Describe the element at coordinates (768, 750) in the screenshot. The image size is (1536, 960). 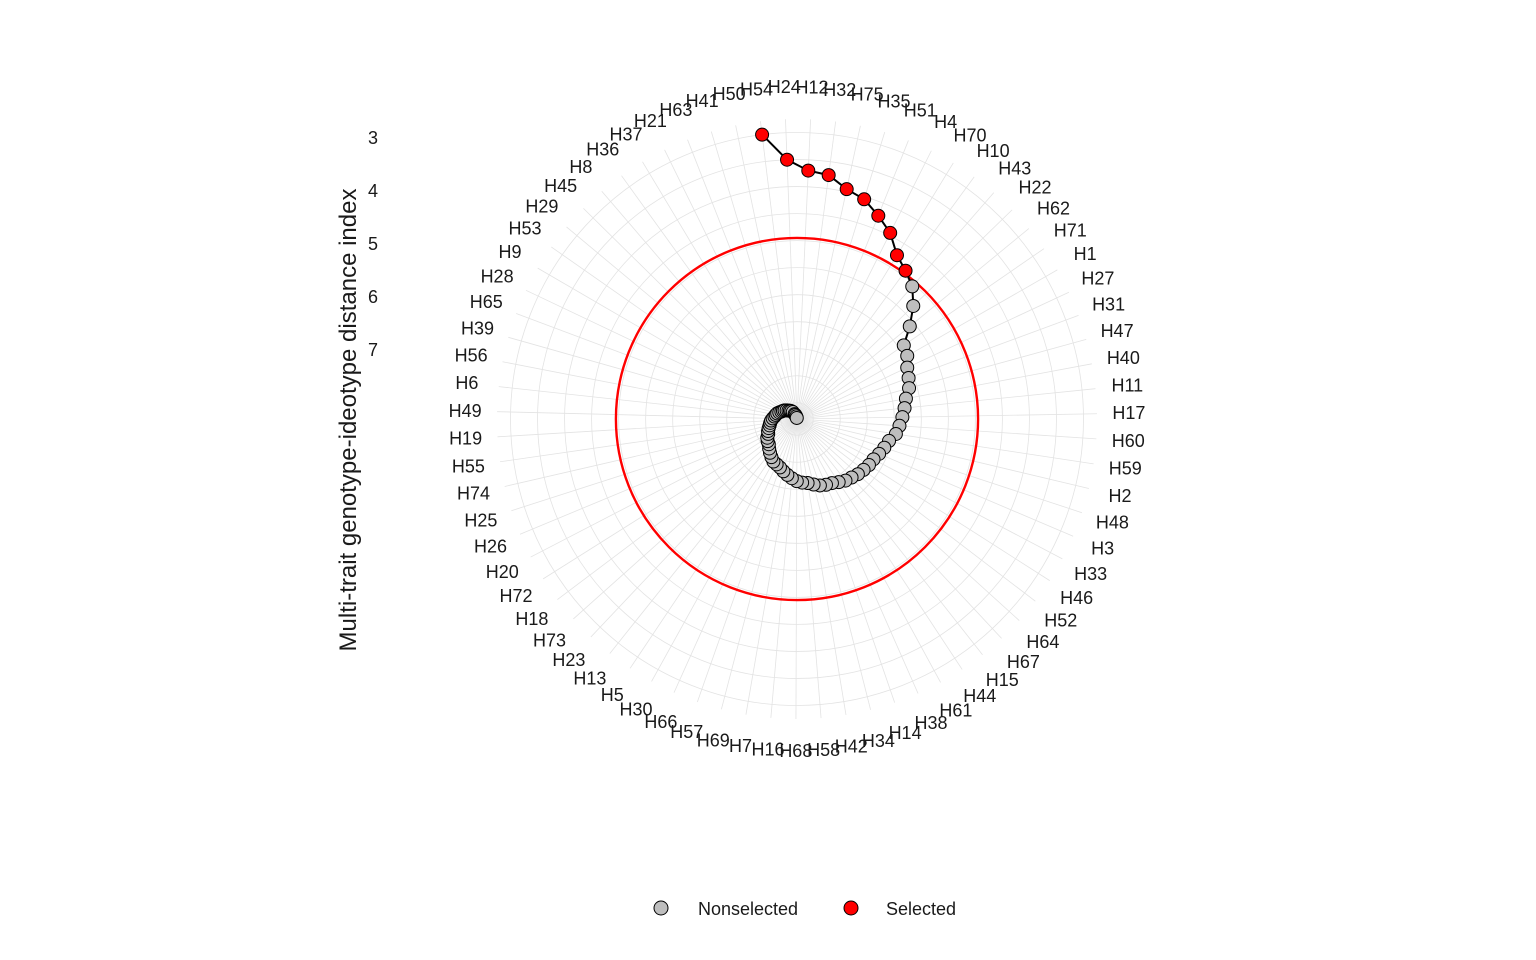
I see `genotype-label: H16` at that location.